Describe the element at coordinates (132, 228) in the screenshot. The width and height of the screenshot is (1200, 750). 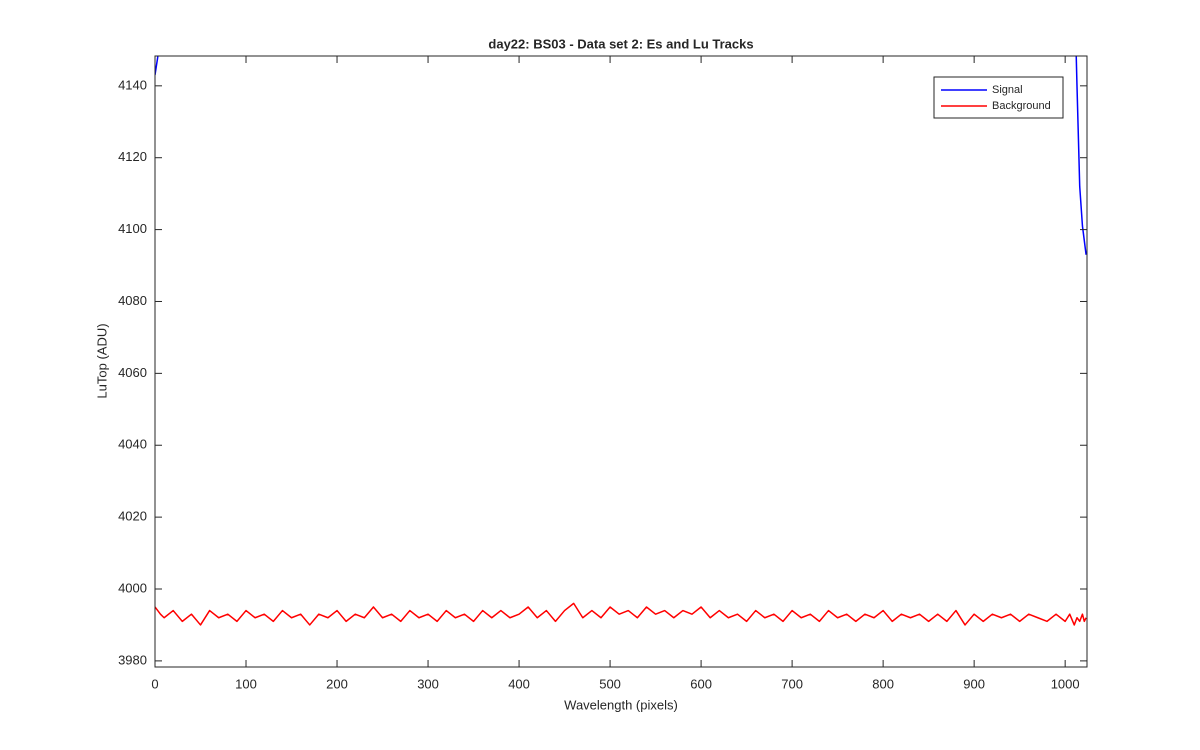
I see `y-tick-label: 4100` at that location.